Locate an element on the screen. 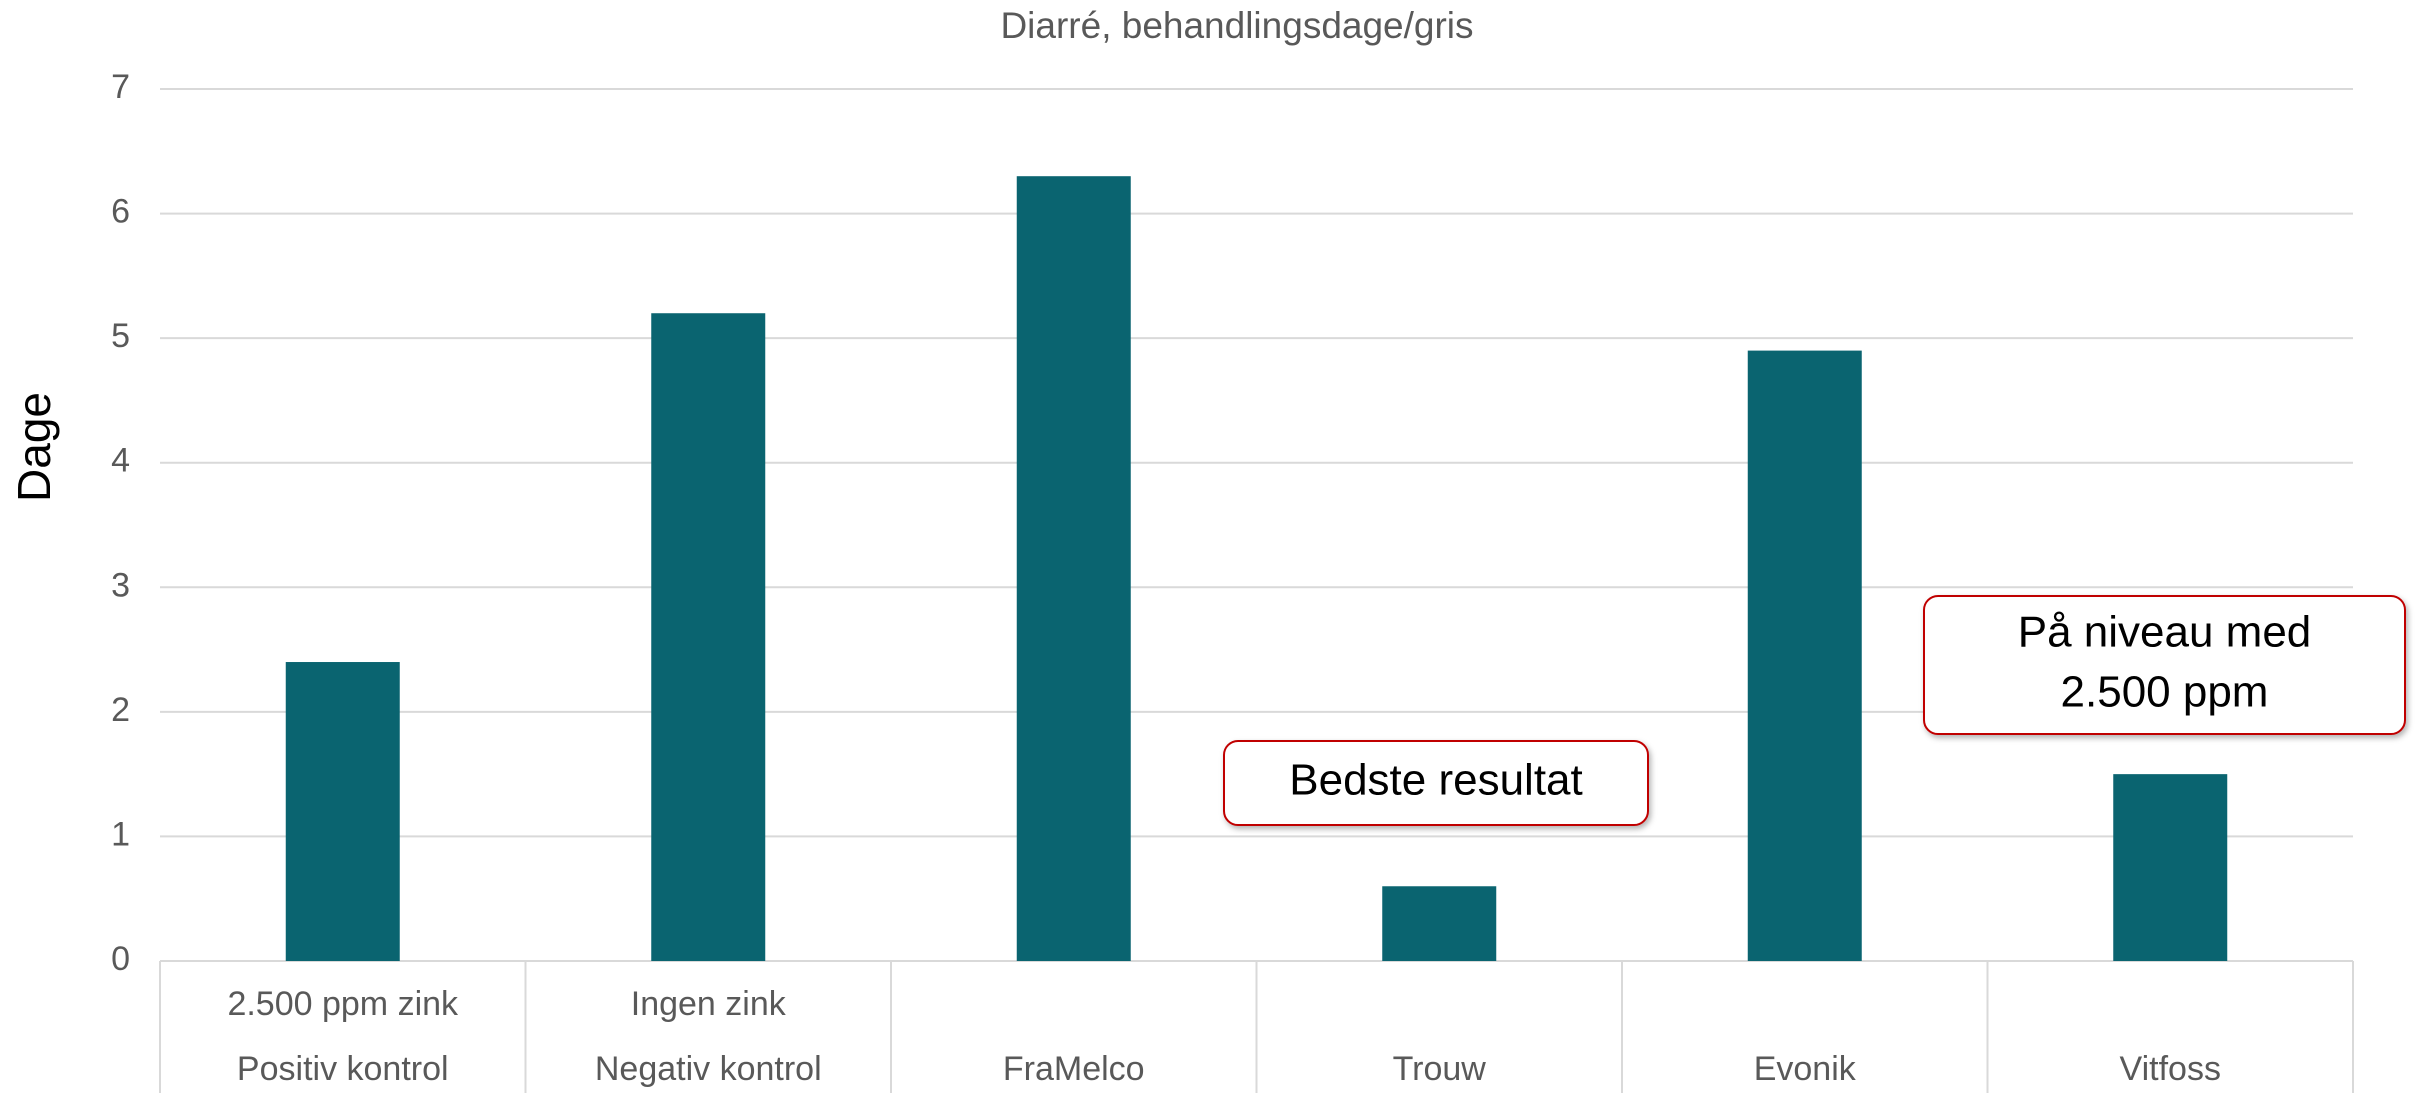 The height and width of the screenshot is (1093, 2420). y-tick-label: 1 is located at coordinates (120, 834).